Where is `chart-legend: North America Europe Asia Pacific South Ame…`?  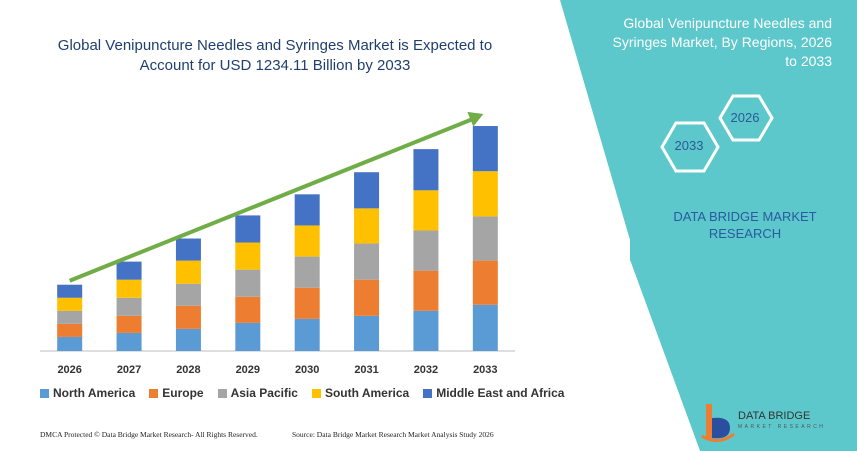 chart-legend: North America Europe Asia Pacific South Ame… is located at coordinates (302, 393).